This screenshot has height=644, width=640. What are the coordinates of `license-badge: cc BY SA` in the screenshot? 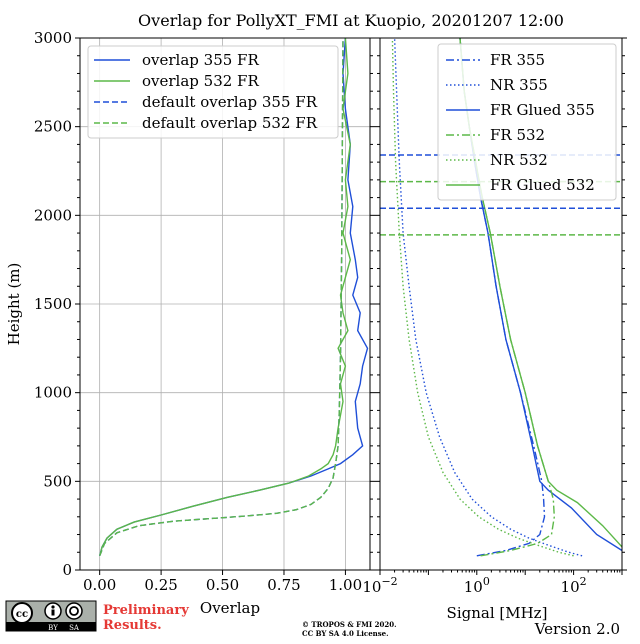 It's located at (51, 616).